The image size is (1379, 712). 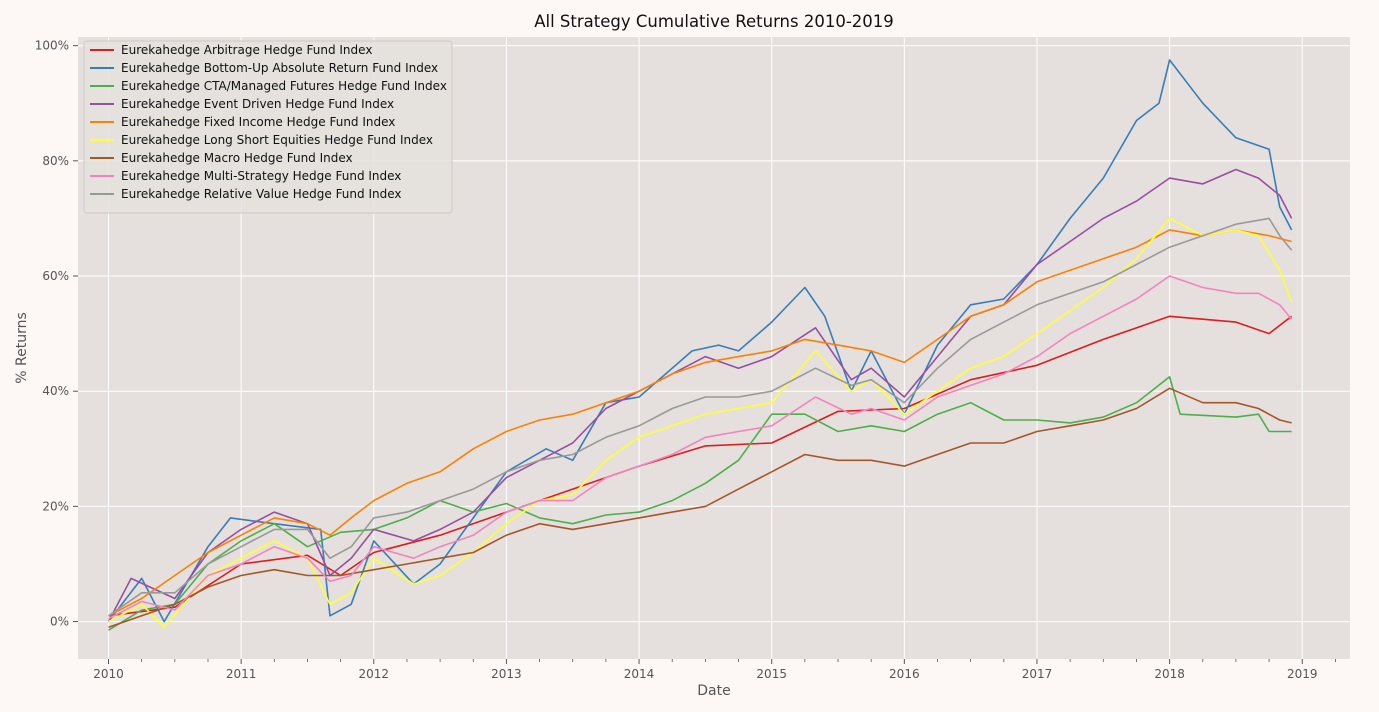 What do you see at coordinates (639, 674) in the screenshot?
I see `x-tick-label: 2014` at bounding box center [639, 674].